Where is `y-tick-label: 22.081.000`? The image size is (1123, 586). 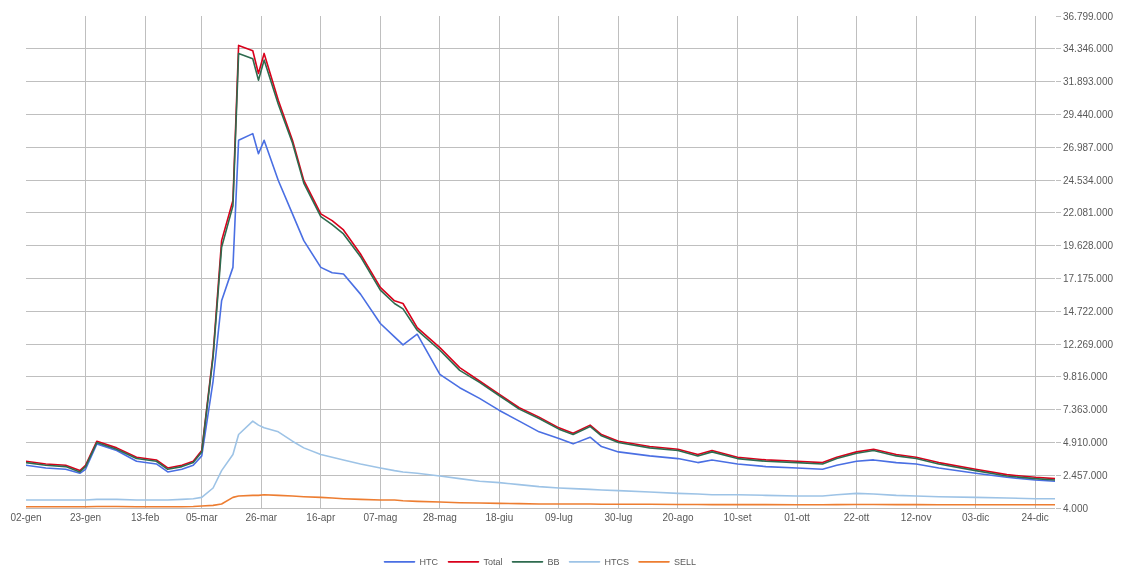 y-tick-label: 22.081.000 is located at coordinates (1088, 213).